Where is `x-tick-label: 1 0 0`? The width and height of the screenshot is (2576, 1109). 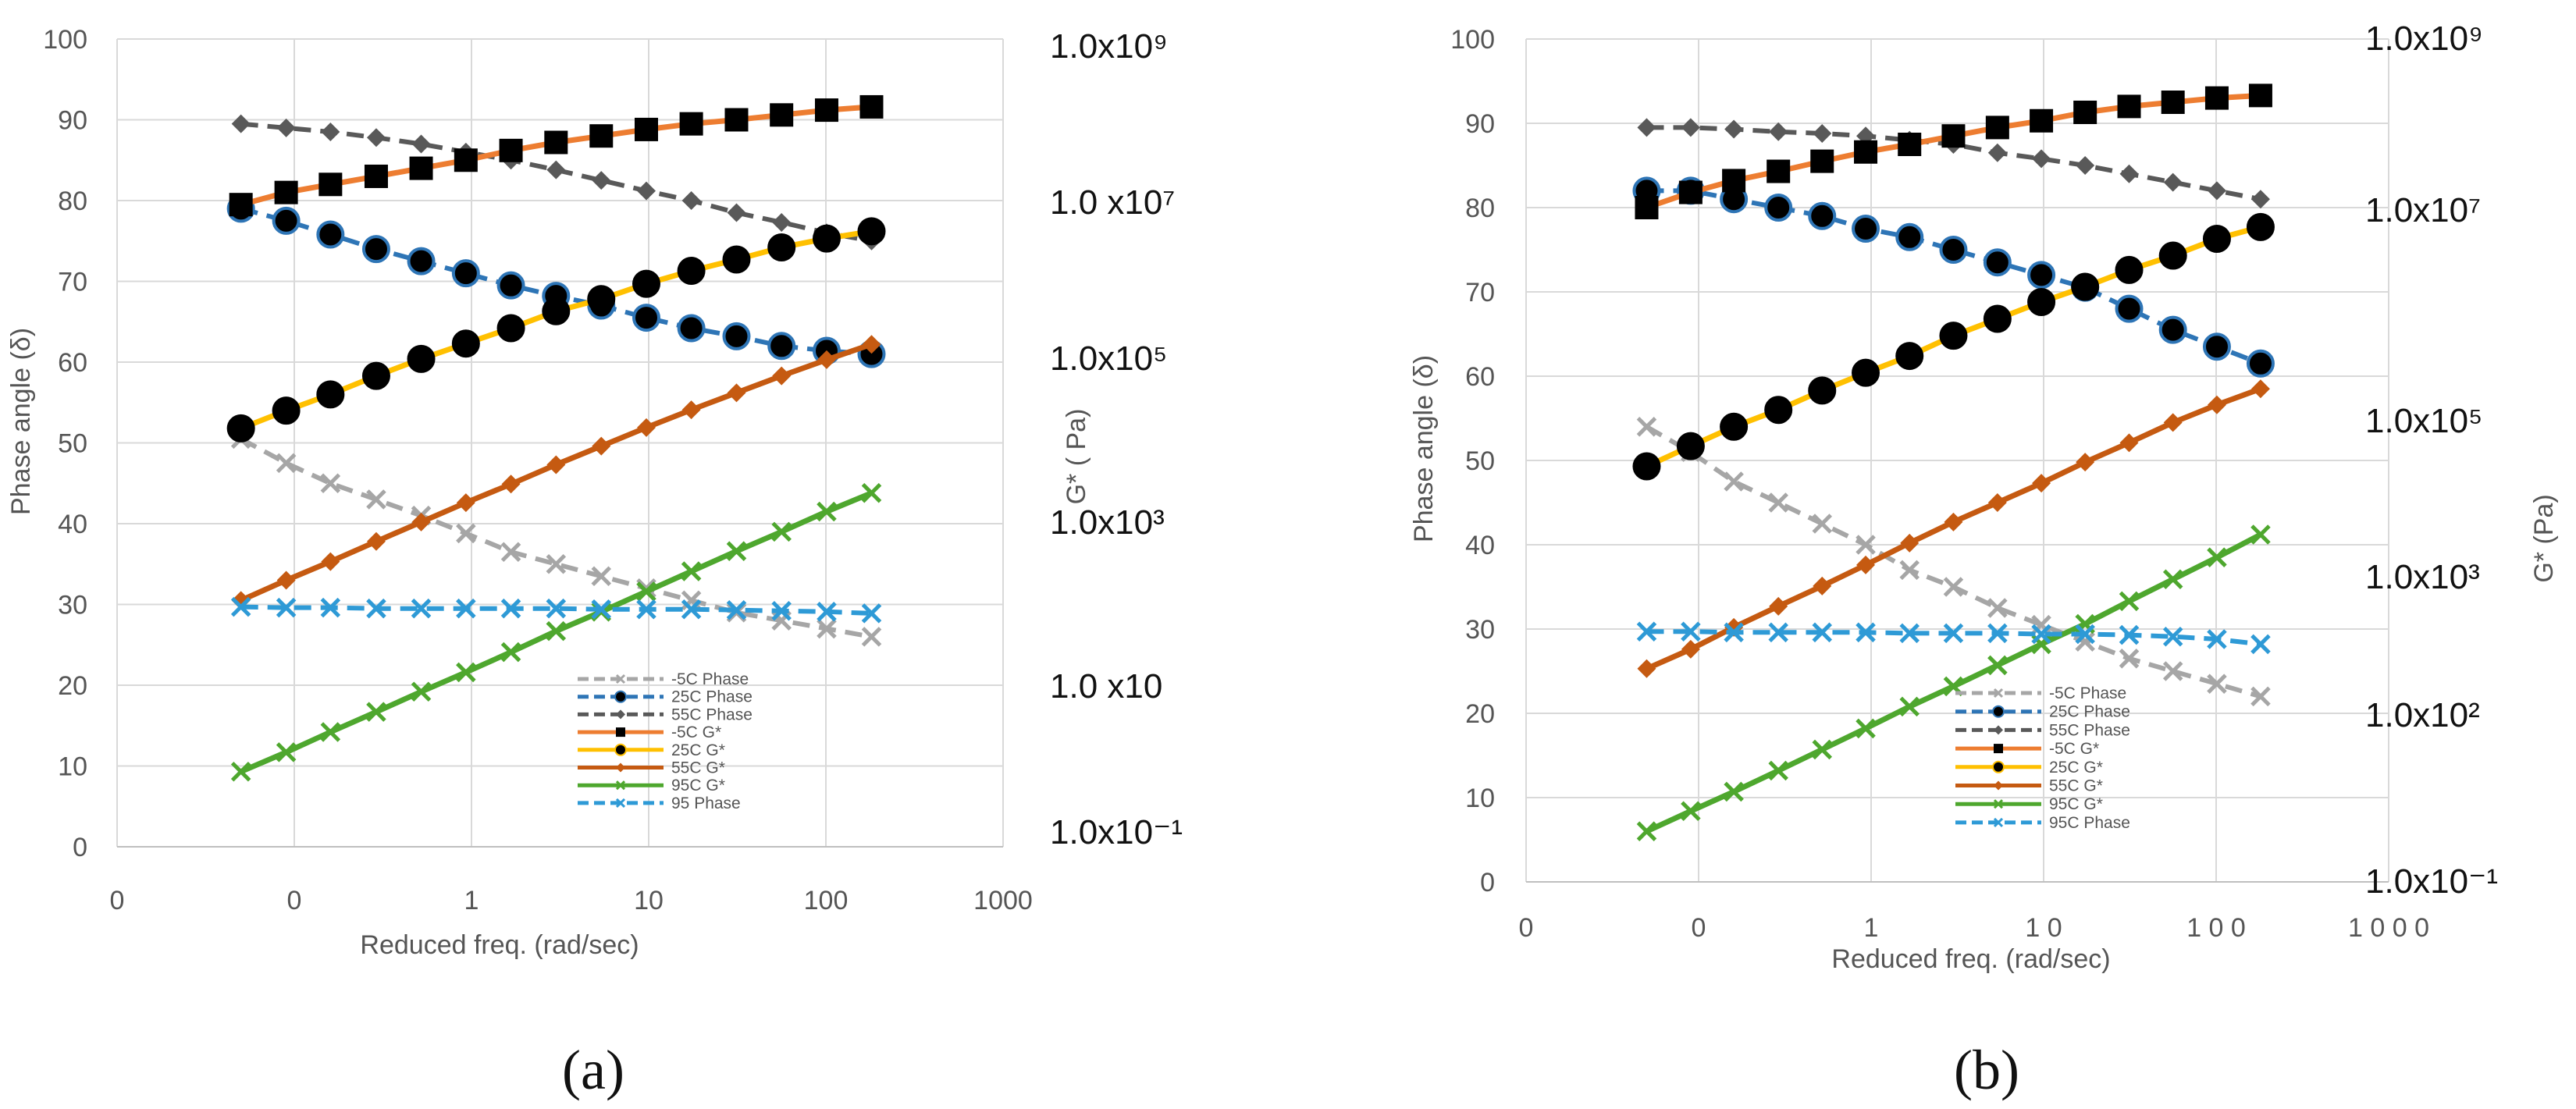 x-tick-label: 1 0 0 is located at coordinates (2216, 928).